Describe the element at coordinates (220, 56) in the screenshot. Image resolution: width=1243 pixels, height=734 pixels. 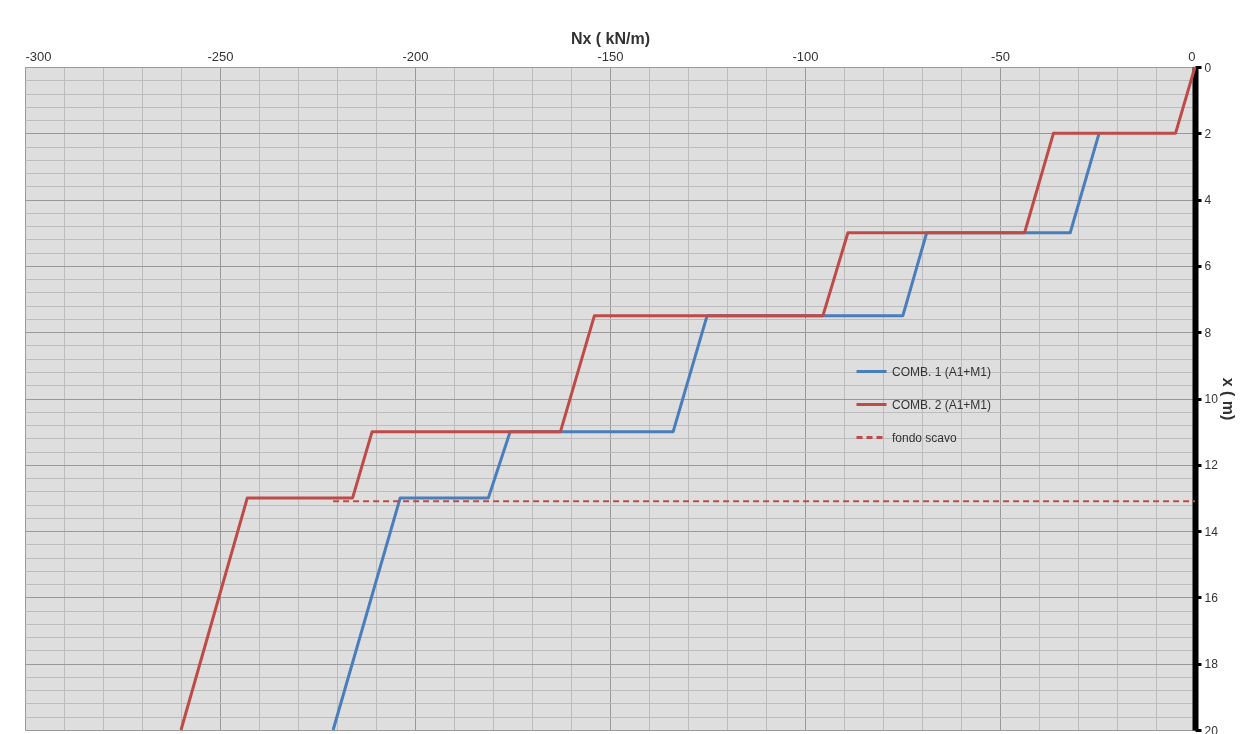
I see `x-tick-label: -250` at that location.